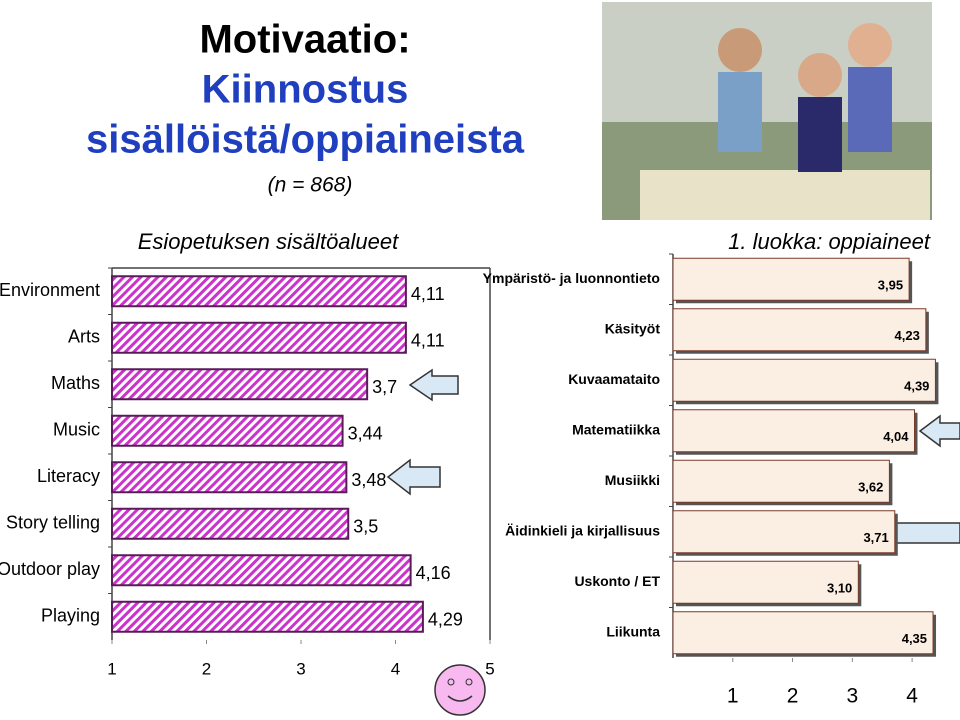 This screenshot has height=720, width=960. Describe the element at coordinates (53, 523) in the screenshot. I see `y-tick-label: Story telling` at that location.